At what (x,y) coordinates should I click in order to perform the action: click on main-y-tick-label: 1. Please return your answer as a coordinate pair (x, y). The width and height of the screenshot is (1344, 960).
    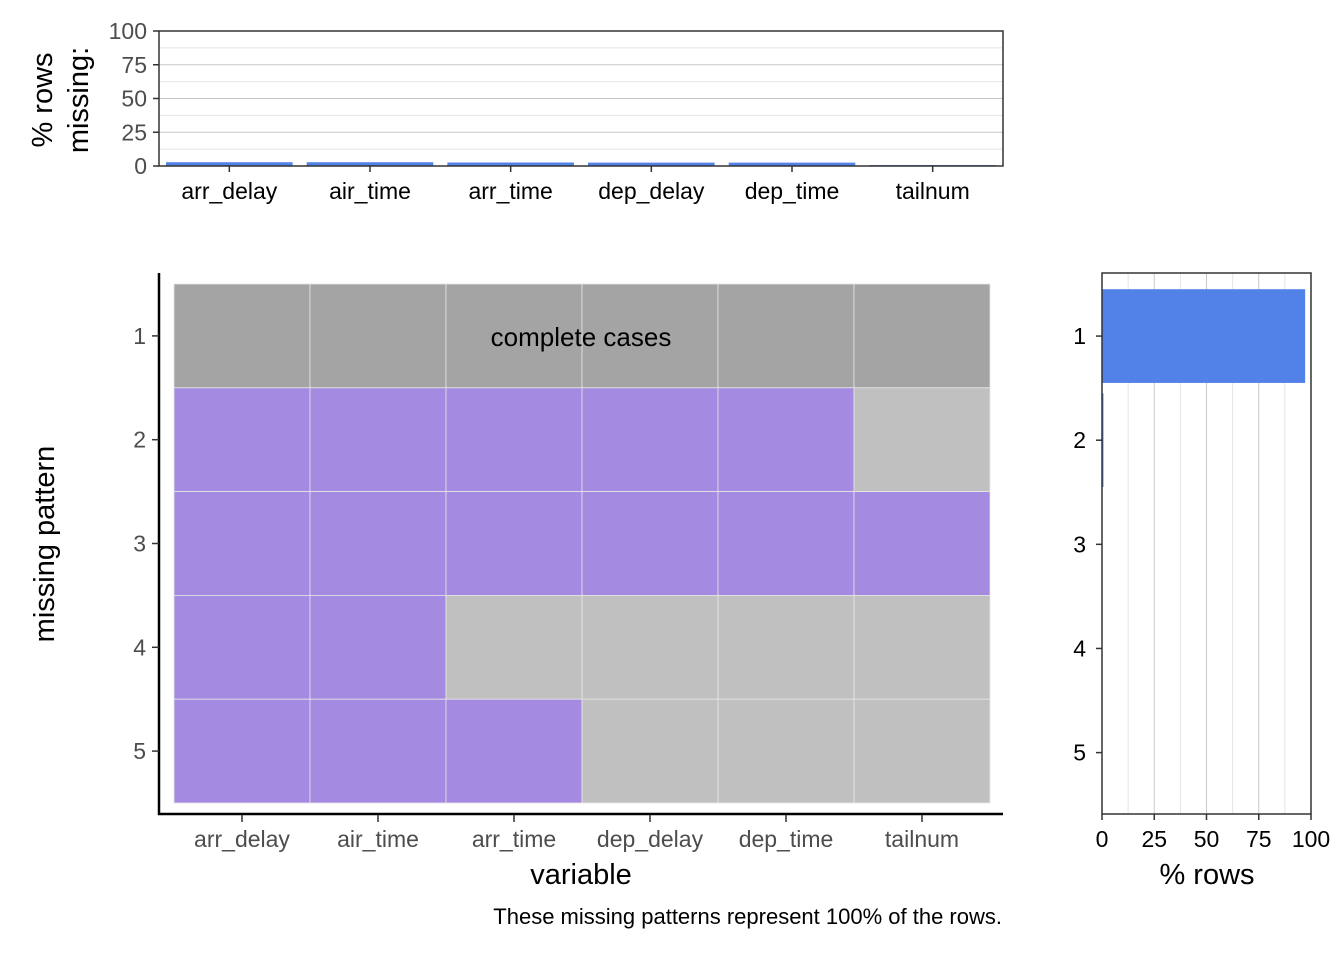
    Looking at the image, I should click on (139, 336).